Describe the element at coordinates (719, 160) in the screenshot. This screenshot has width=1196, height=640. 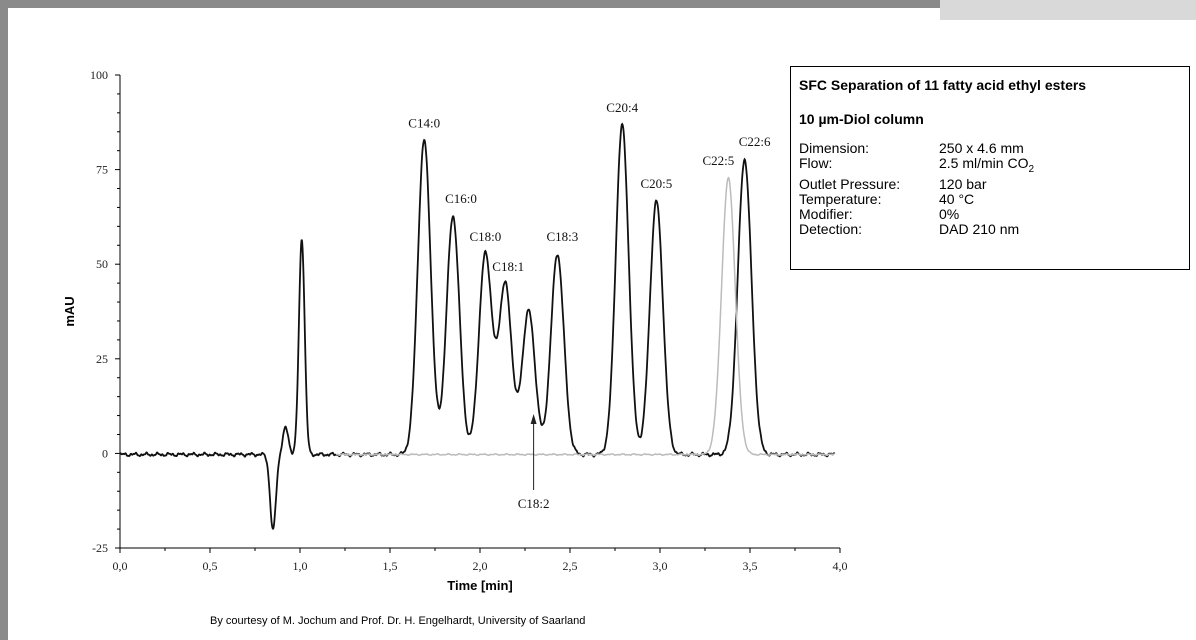
I see `peak-label: C22:5` at that location.